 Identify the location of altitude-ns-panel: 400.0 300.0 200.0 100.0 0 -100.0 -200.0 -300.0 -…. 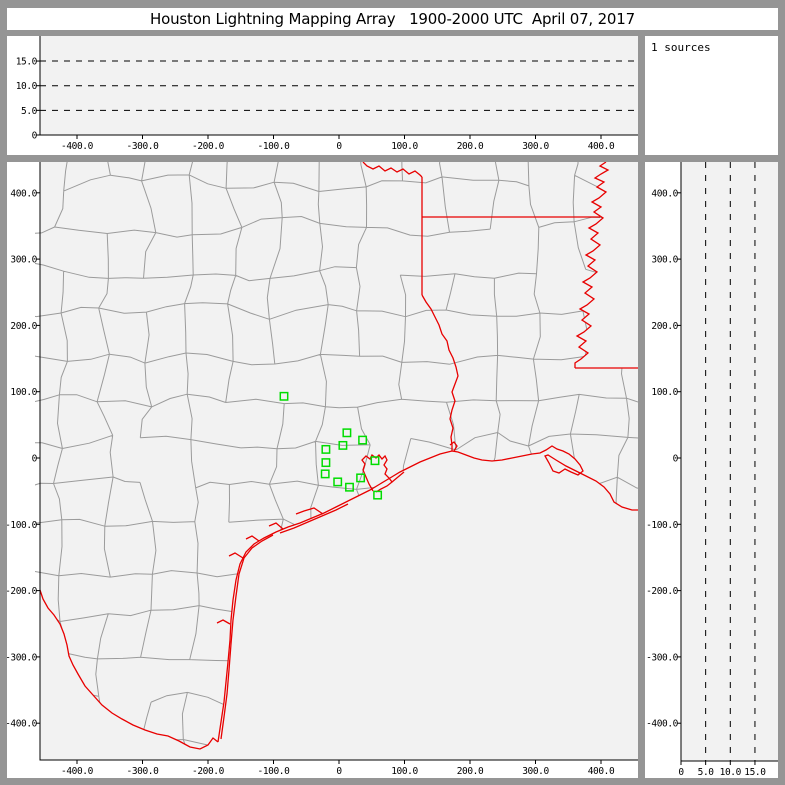
(711, 470).